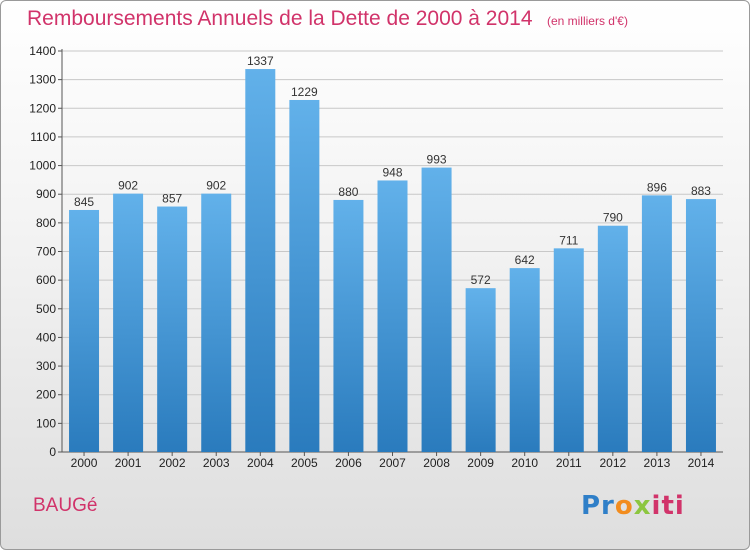 The height and width of the screenshot is (550, 750). Describe the element at coordinates (65, 505) in the screenshot. I see `commune-name: BAUGé` at that location.